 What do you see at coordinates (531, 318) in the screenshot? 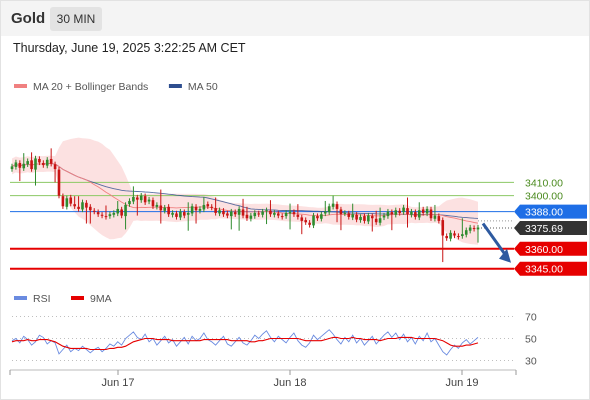
I see `rsi-tick-70: 70` at bounding box center [531, 318].